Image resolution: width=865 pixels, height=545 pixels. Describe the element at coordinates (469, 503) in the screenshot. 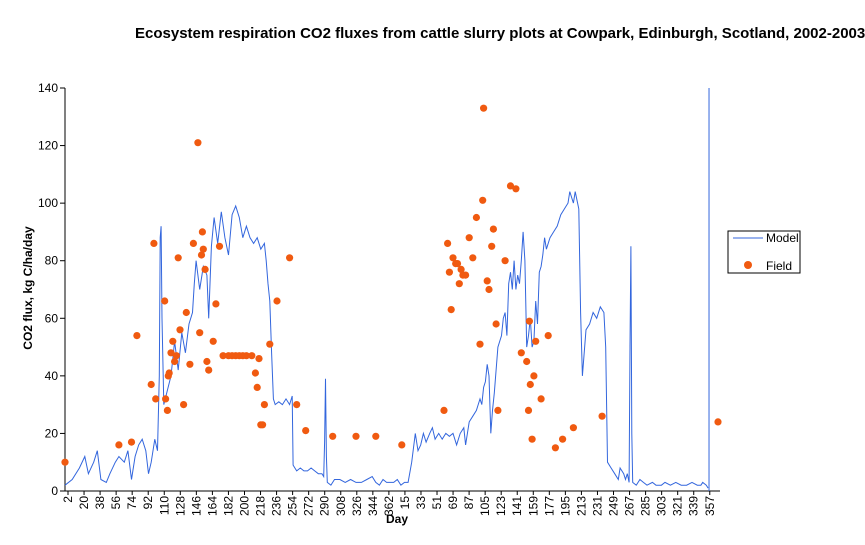

I see `x-tick-label: 87` at that location.